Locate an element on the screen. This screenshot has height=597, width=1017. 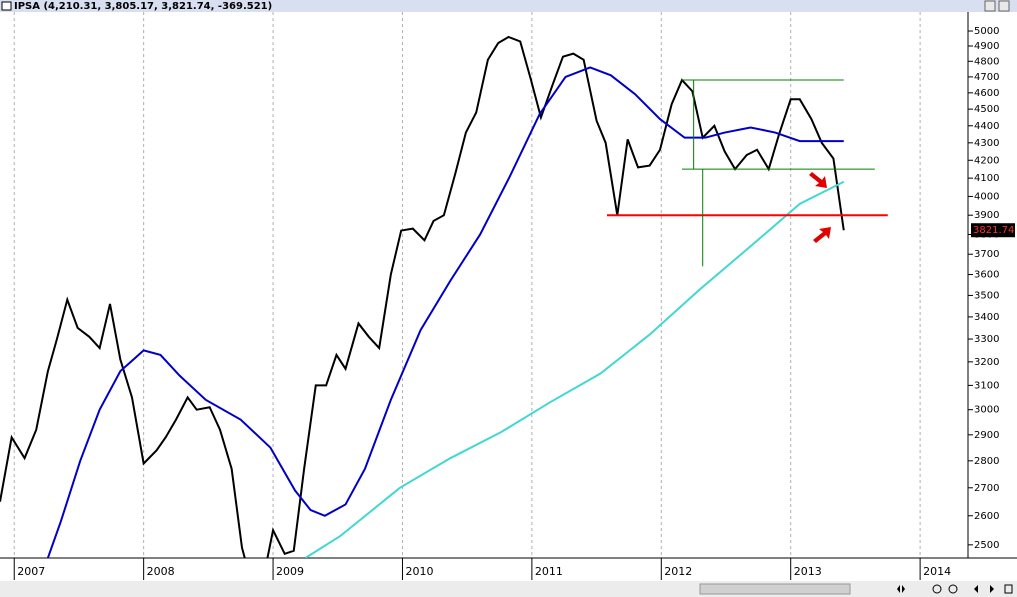
y-tick-label: 2900 is located at coordinates (986, 435).